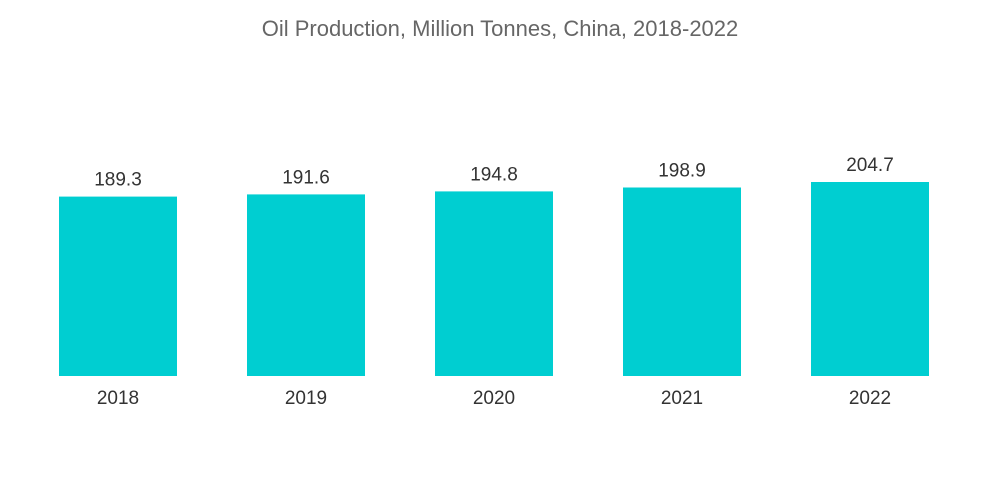 This screenshot has width=1000, height=504. What do you see at coordinates (494, 398) in the screenshot?
I see `category-label-2020: 2020` at bounding box center [494, 398].